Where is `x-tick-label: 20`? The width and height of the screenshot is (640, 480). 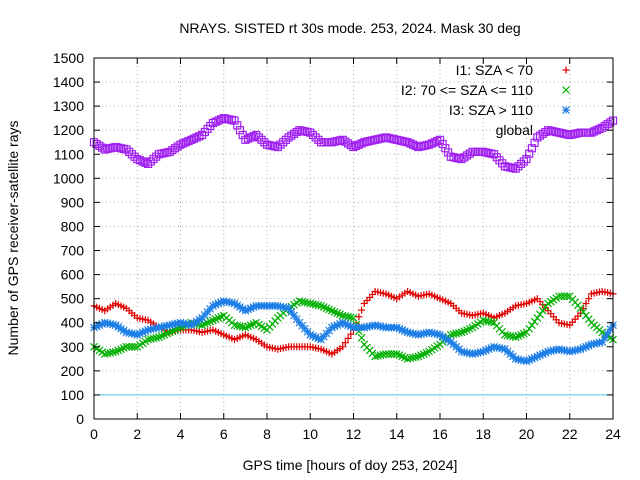 x-tick-label: 20 is located at coordinates (527, 434).